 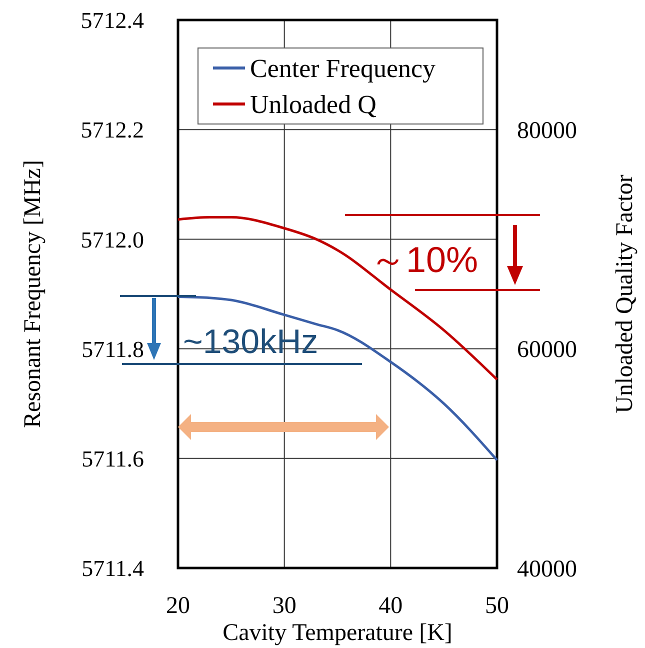 I want to click on y-tick-label: 5712.4, so click(x=112, y=21).